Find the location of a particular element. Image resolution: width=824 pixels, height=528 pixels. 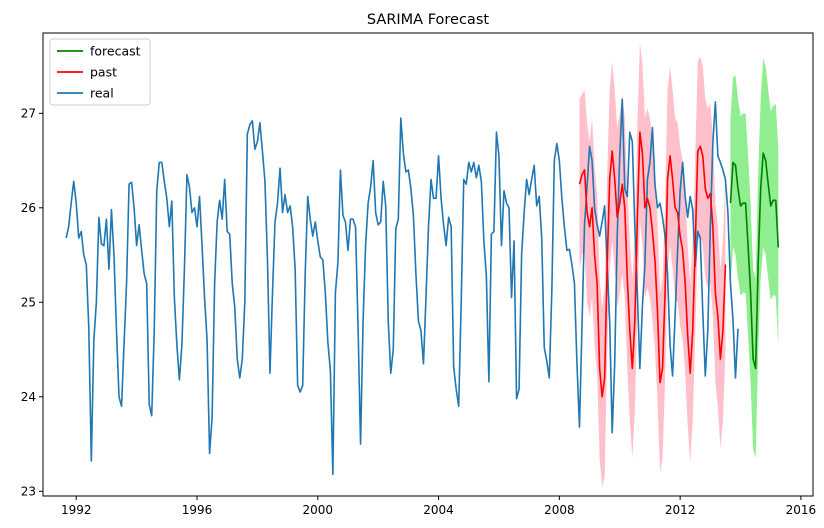

legend: forecast past real is located at coordinates (100, 72).